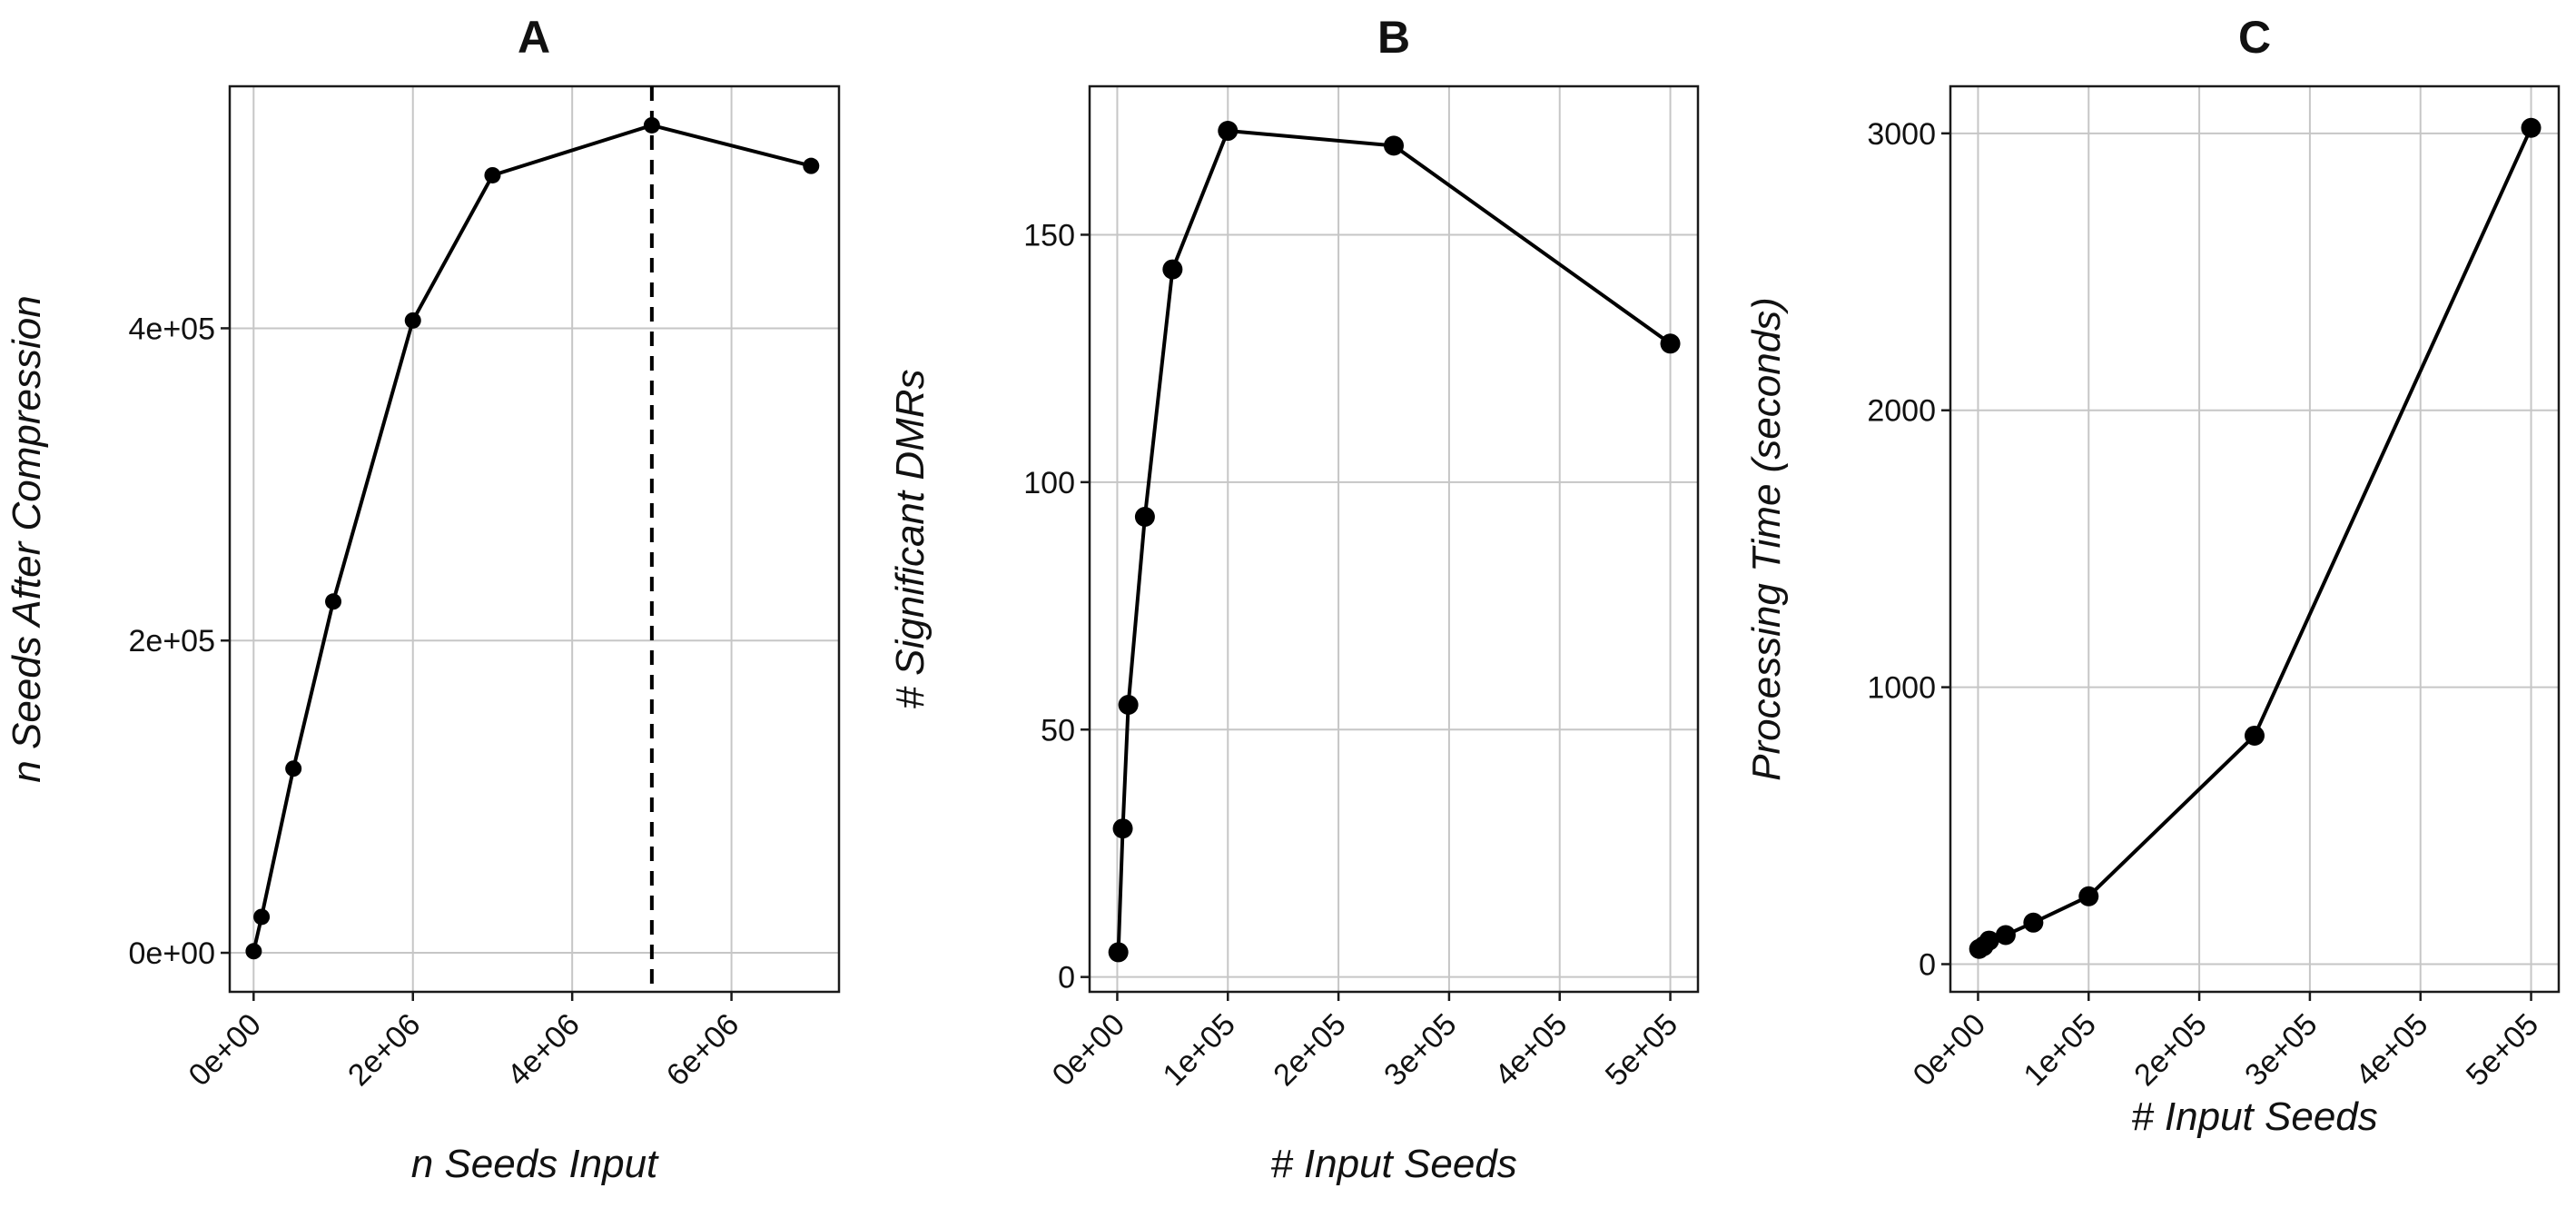  Describe the element at coordinates (1901, 688) in the screenshot. I see `y-tick-label: 1000` at that location.